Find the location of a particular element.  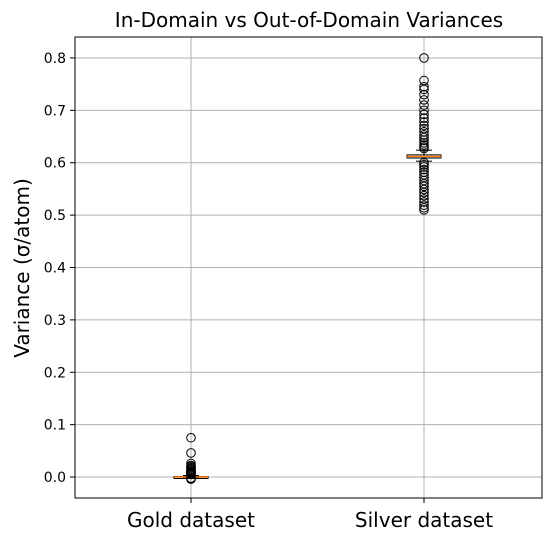

box-silver-dataset is located at coordinates (424, 134).